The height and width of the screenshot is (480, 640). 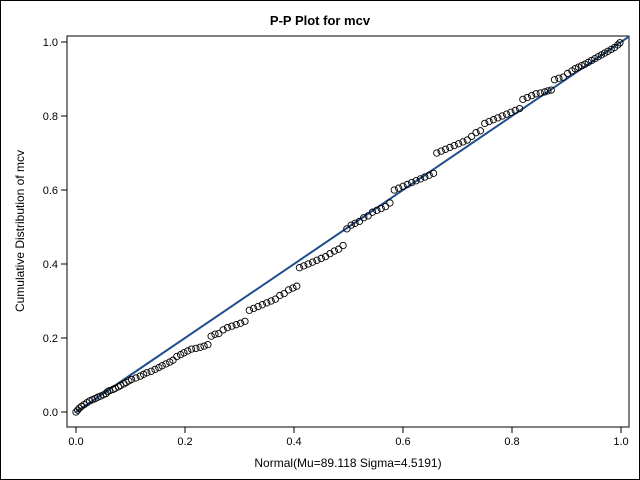 I want to click on y-tick-label: 0.8, so click(x=50, y=117).